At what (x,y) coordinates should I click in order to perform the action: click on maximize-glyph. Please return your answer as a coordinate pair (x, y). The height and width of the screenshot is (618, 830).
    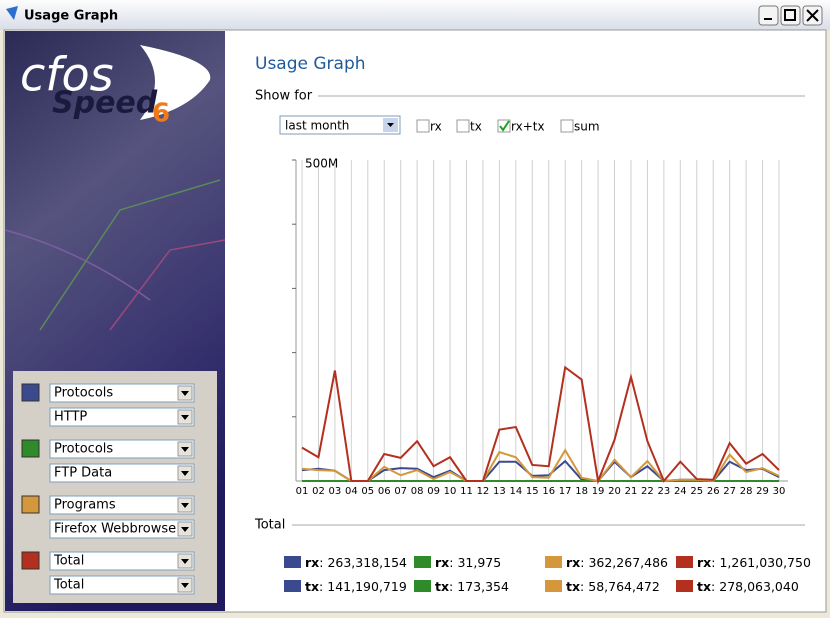
    Looking at the image, I should click on (790, 15).